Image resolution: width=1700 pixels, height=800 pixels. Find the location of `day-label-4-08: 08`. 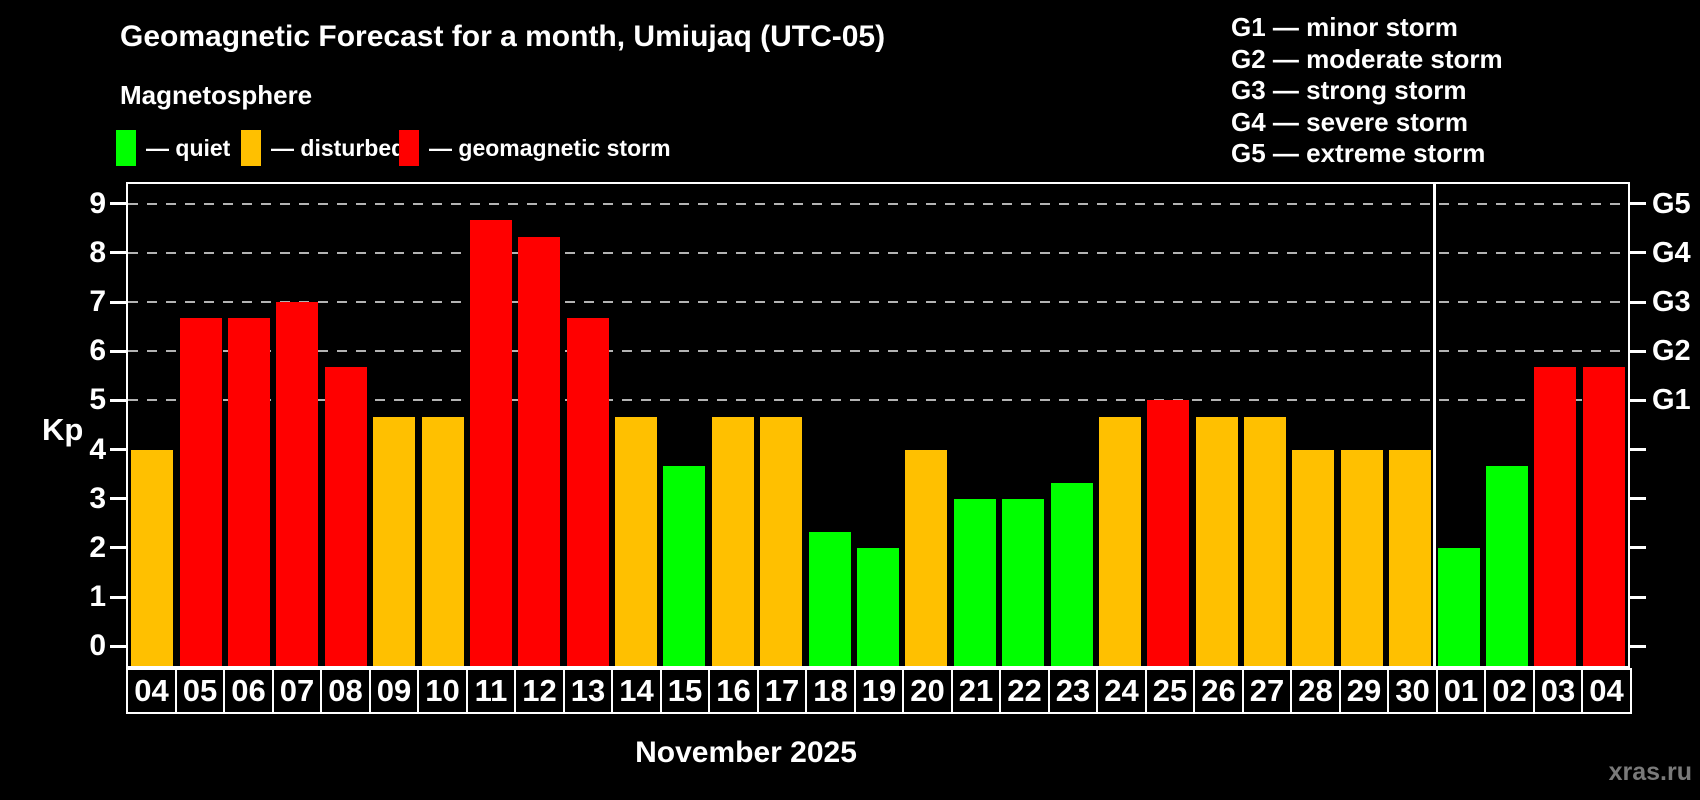

day-label-4-08: 08 is located at coordinates (345, 691).